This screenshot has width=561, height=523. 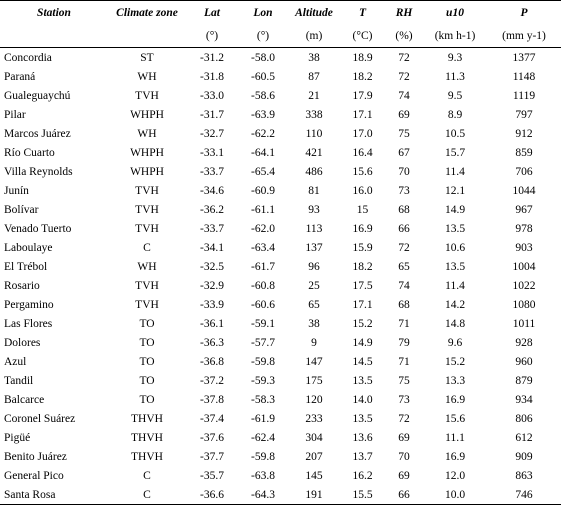 I want to click on cell-t: 13.5, so click(x=362, y=418).